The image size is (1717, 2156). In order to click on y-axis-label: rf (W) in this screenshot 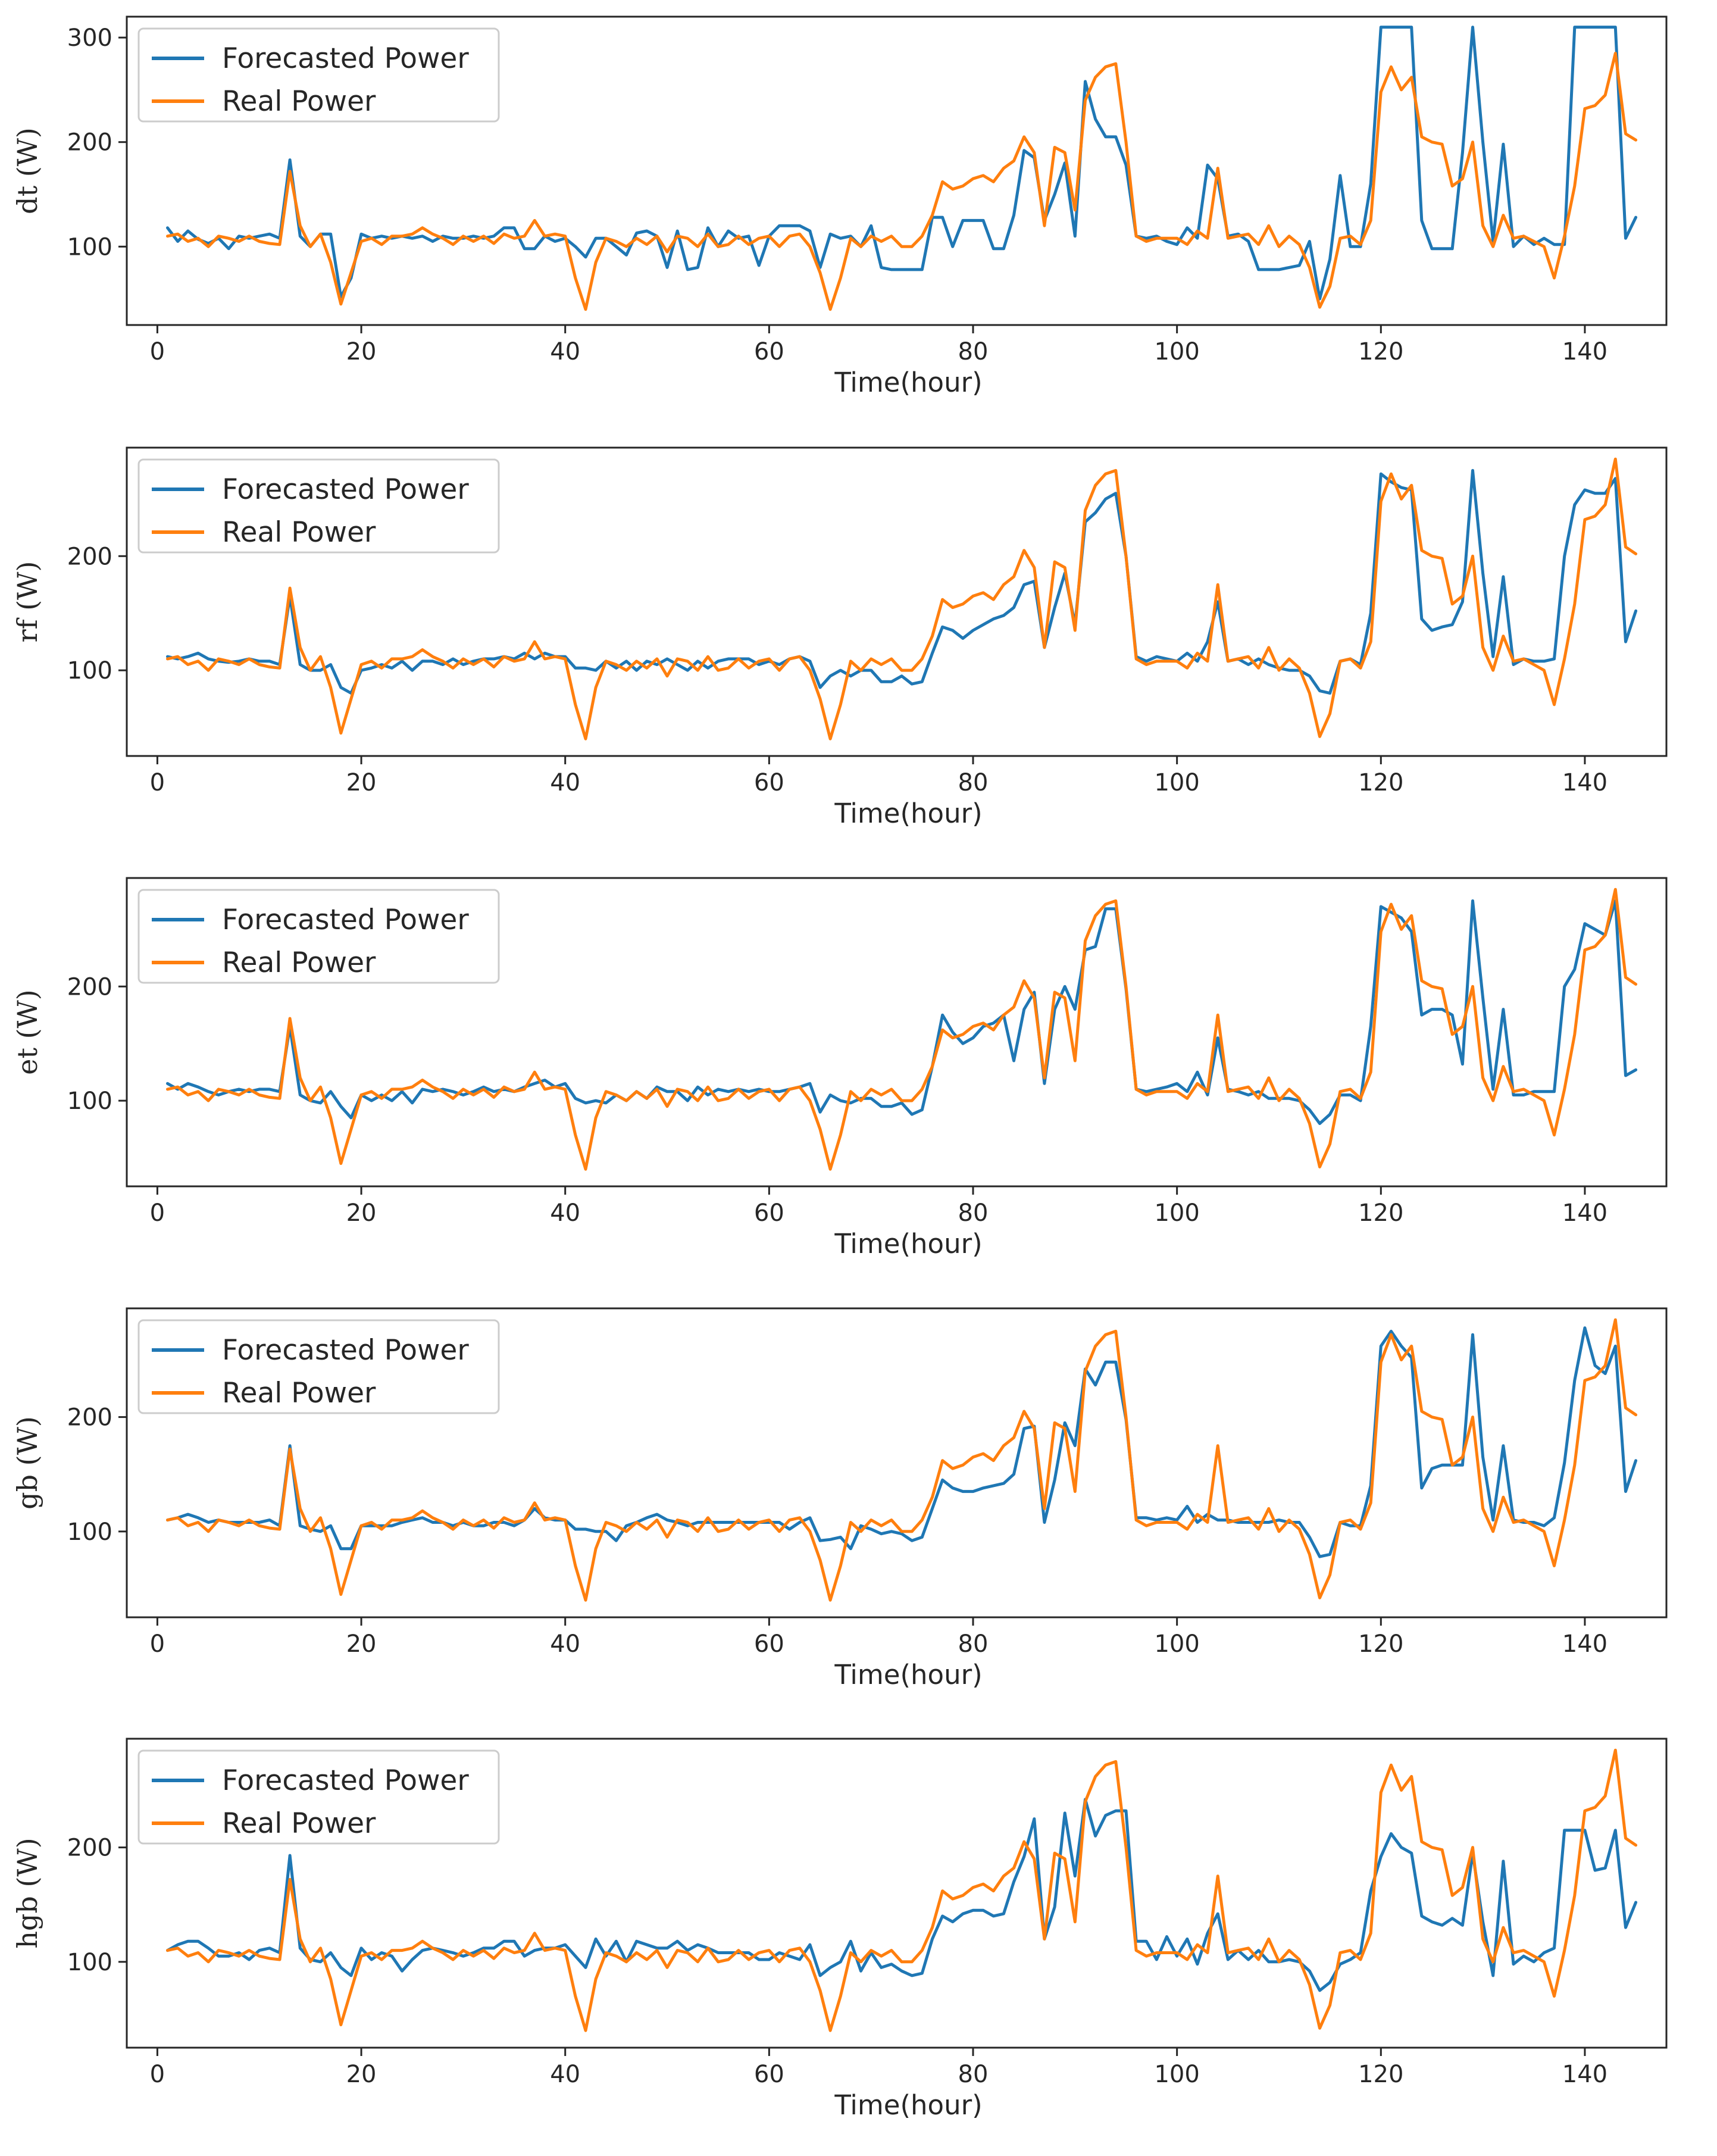, I will do `click(27, 602)`.